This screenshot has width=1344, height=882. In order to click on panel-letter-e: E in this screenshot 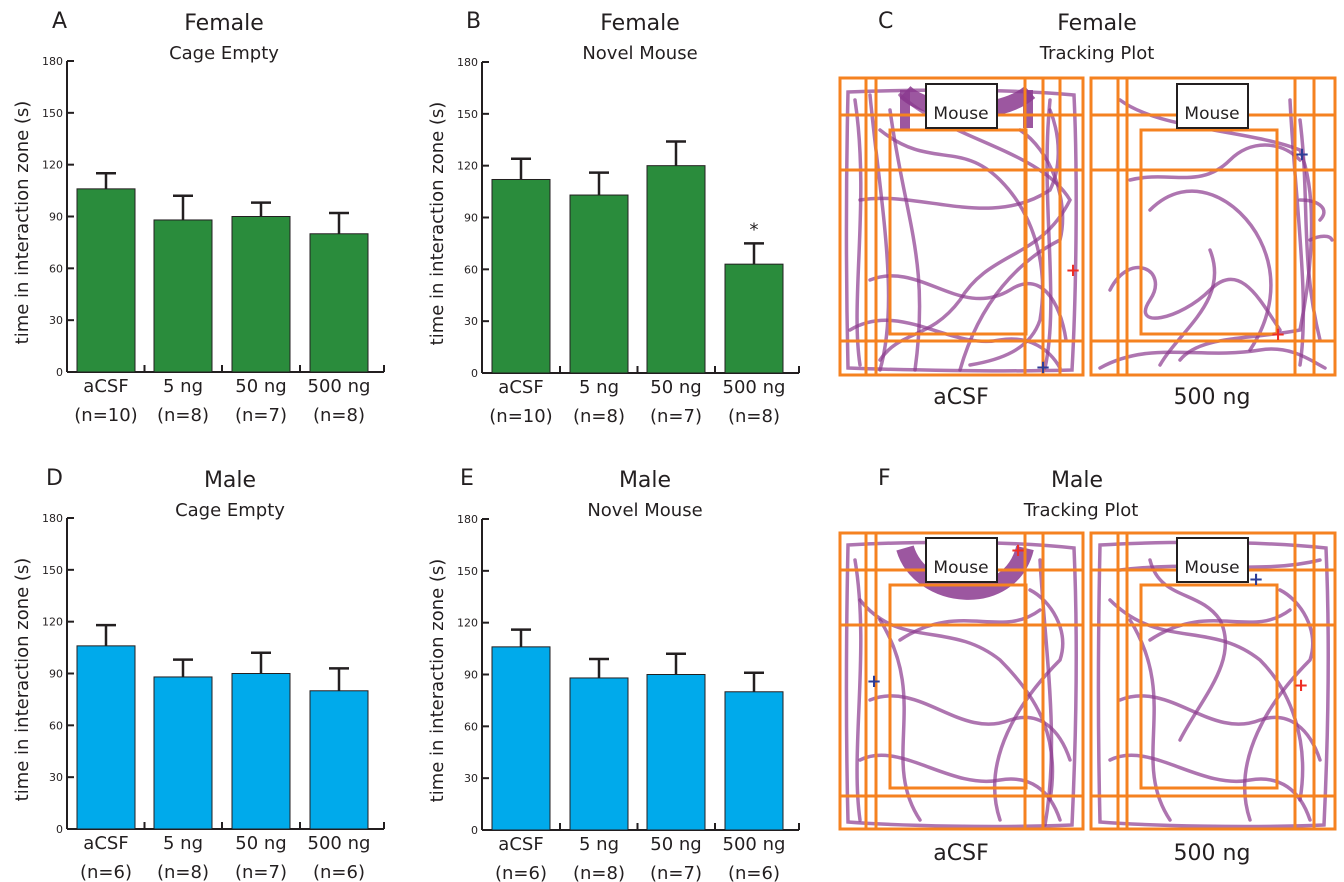, I will do `click(467, 478)`.